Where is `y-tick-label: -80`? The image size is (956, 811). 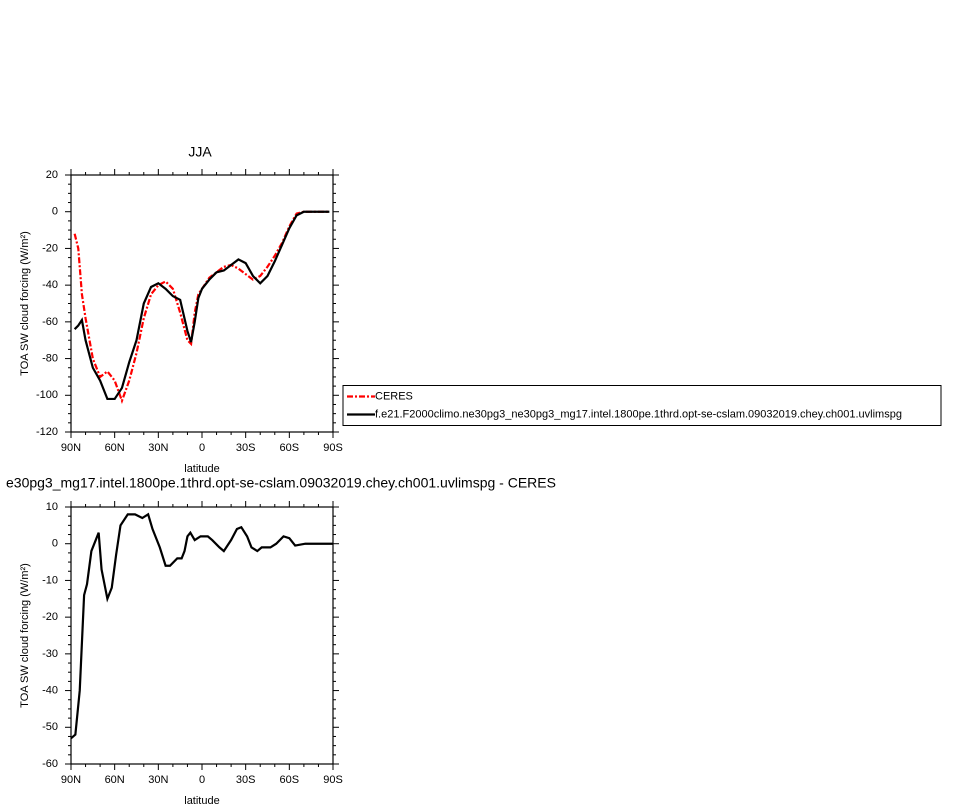
y-tick-label: -80 is located at coordinates (50, 358).